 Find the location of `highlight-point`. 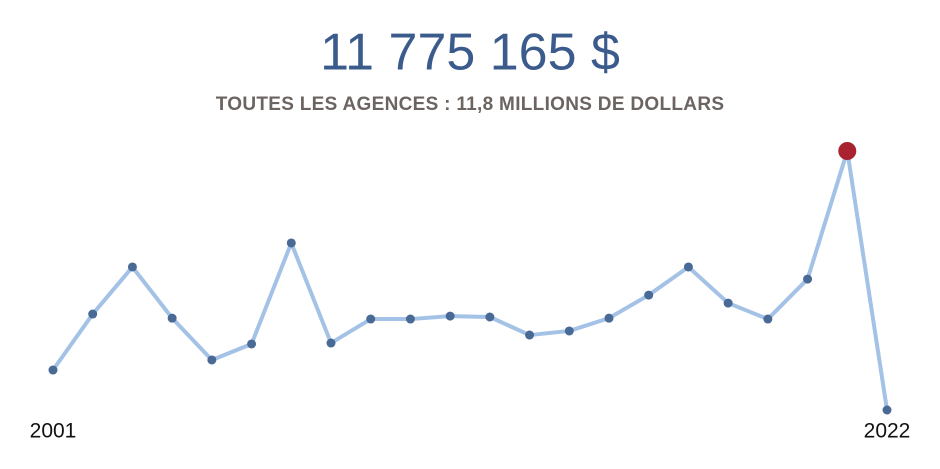

highlight-point is located at coordinates (847, 151).